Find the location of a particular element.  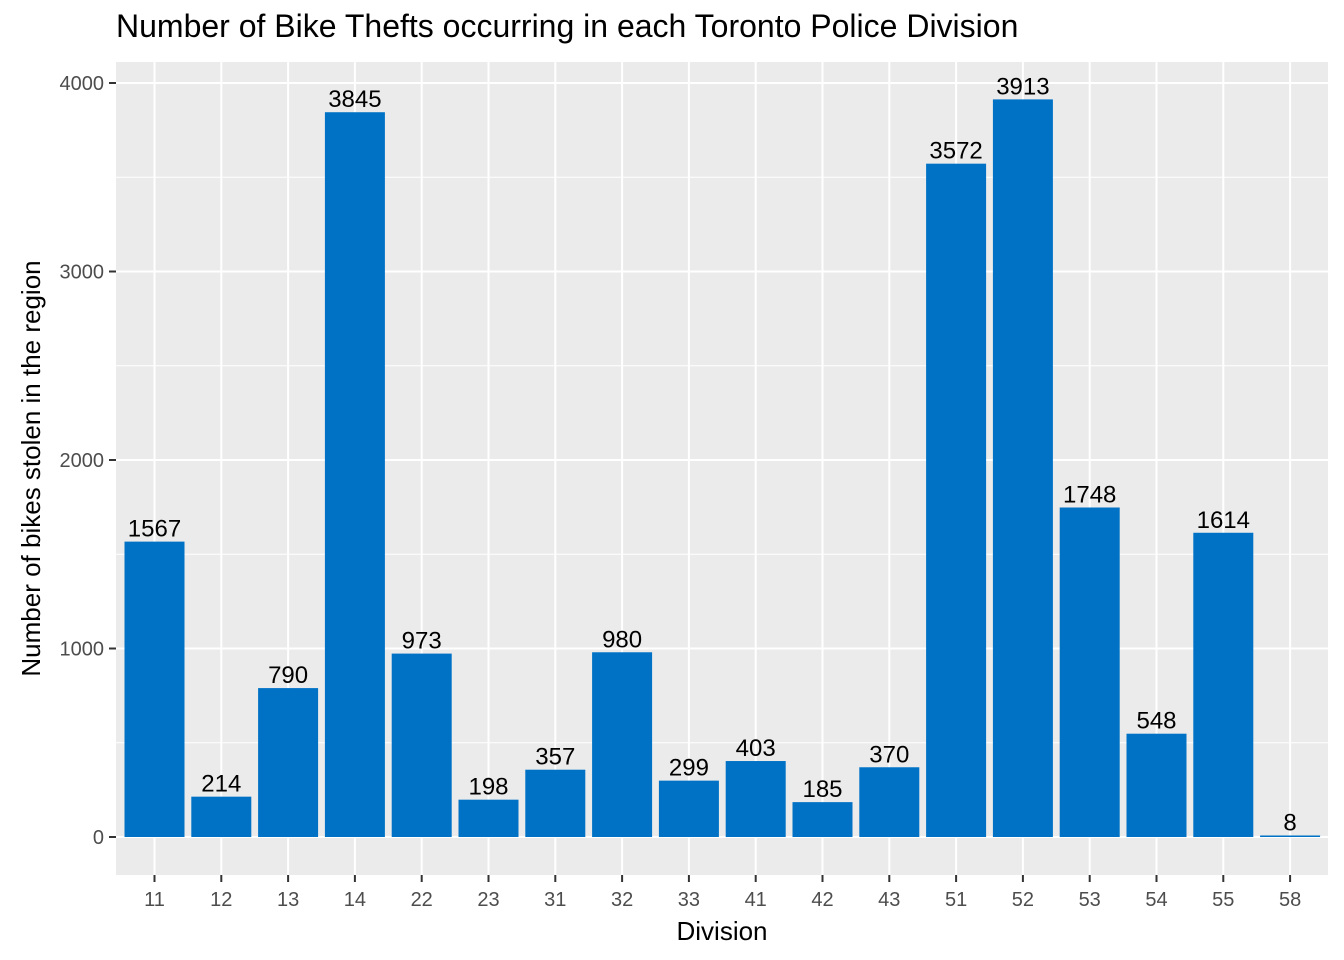

bar-value-label: 3572 is located at coordinates (955, 151).